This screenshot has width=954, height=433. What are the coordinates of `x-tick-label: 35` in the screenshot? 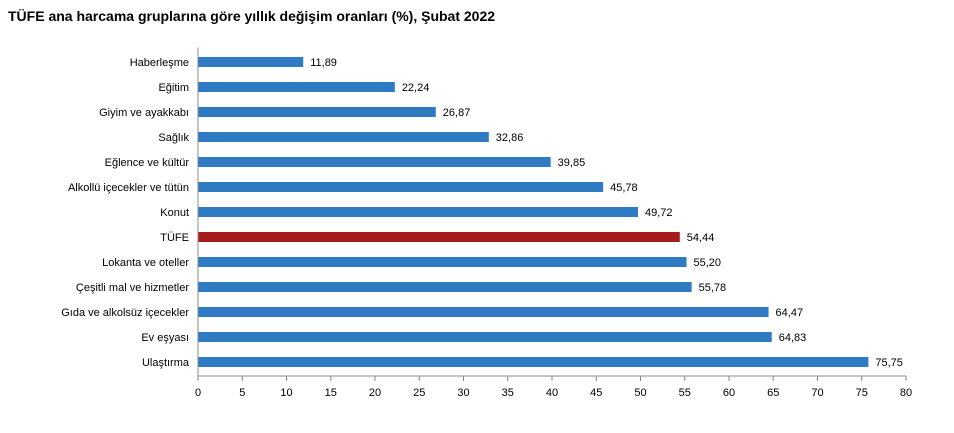 It's located at (508, 393).